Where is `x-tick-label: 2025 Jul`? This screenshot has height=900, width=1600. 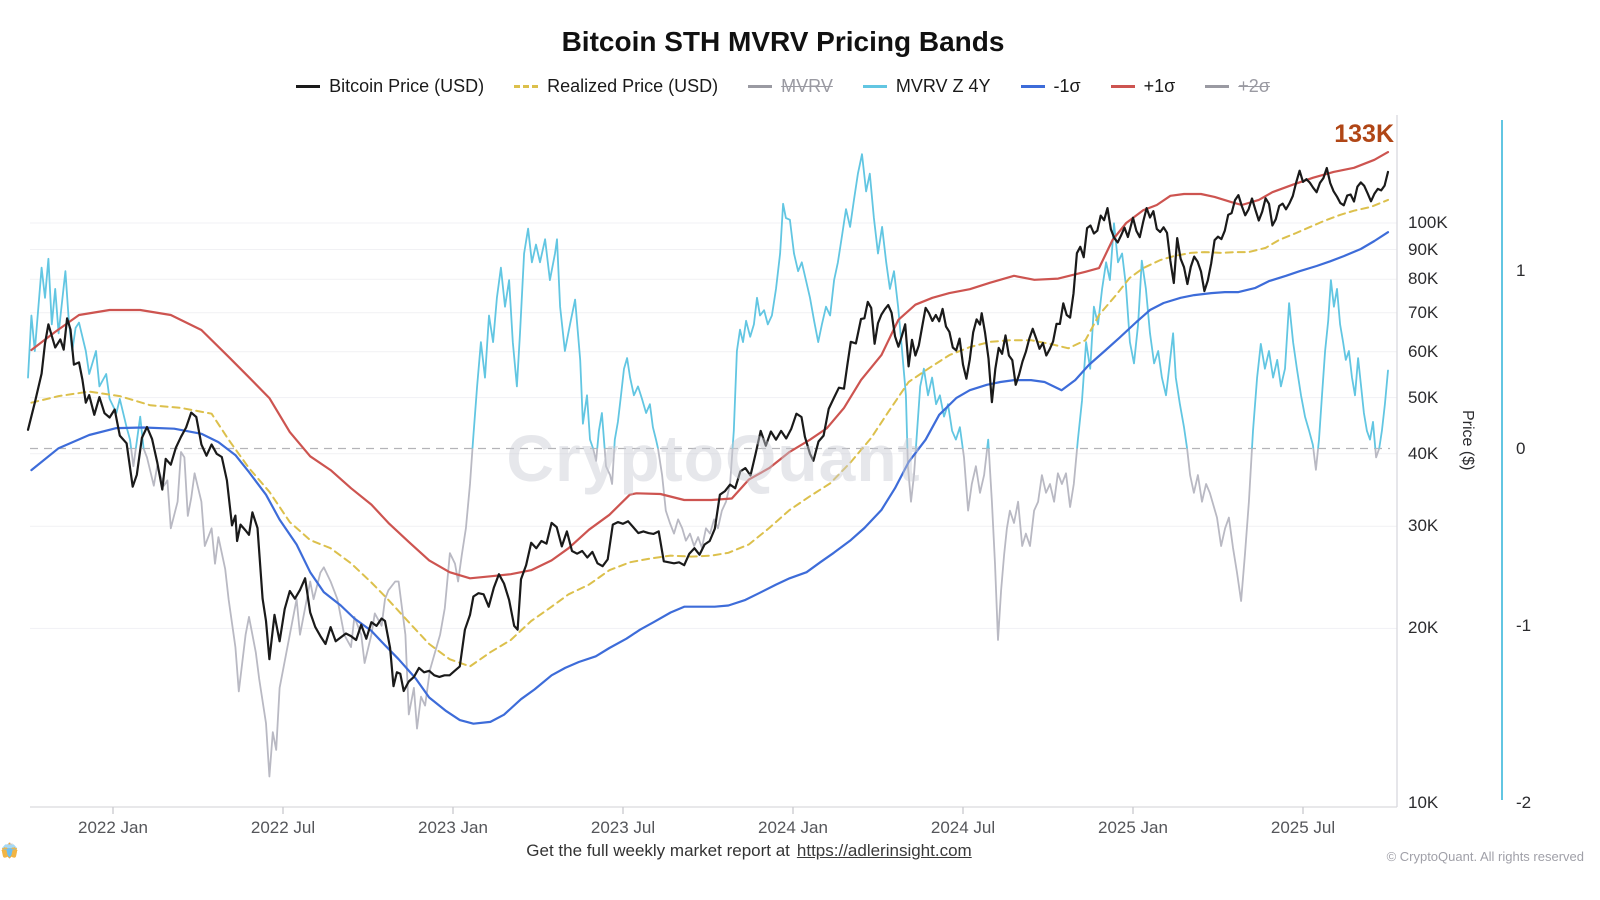 x-tick-label: 2025 Jul is located at coordinates (1303, 827).